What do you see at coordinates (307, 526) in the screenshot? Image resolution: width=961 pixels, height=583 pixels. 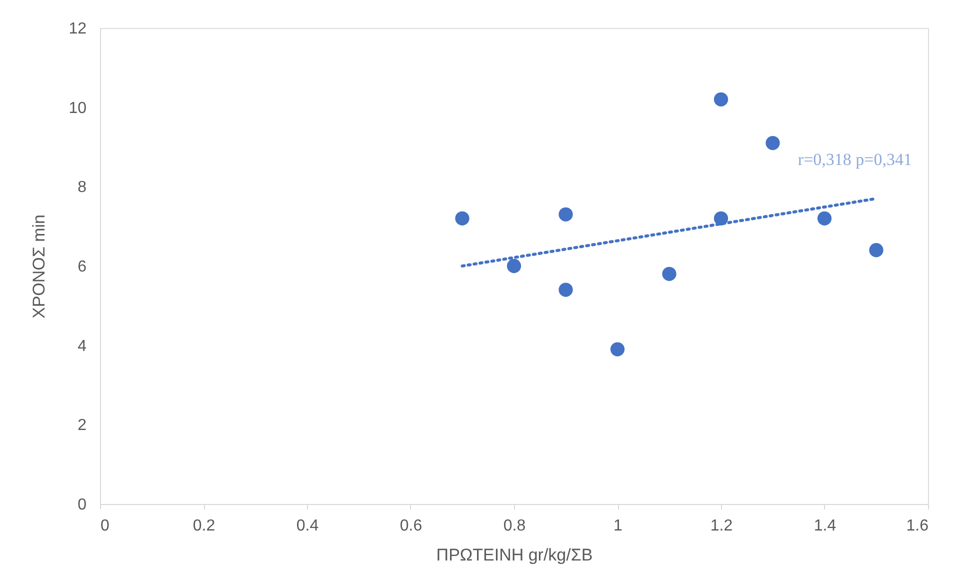 I see `x-tick-label: 0.4` at bounding box center [307, 526].